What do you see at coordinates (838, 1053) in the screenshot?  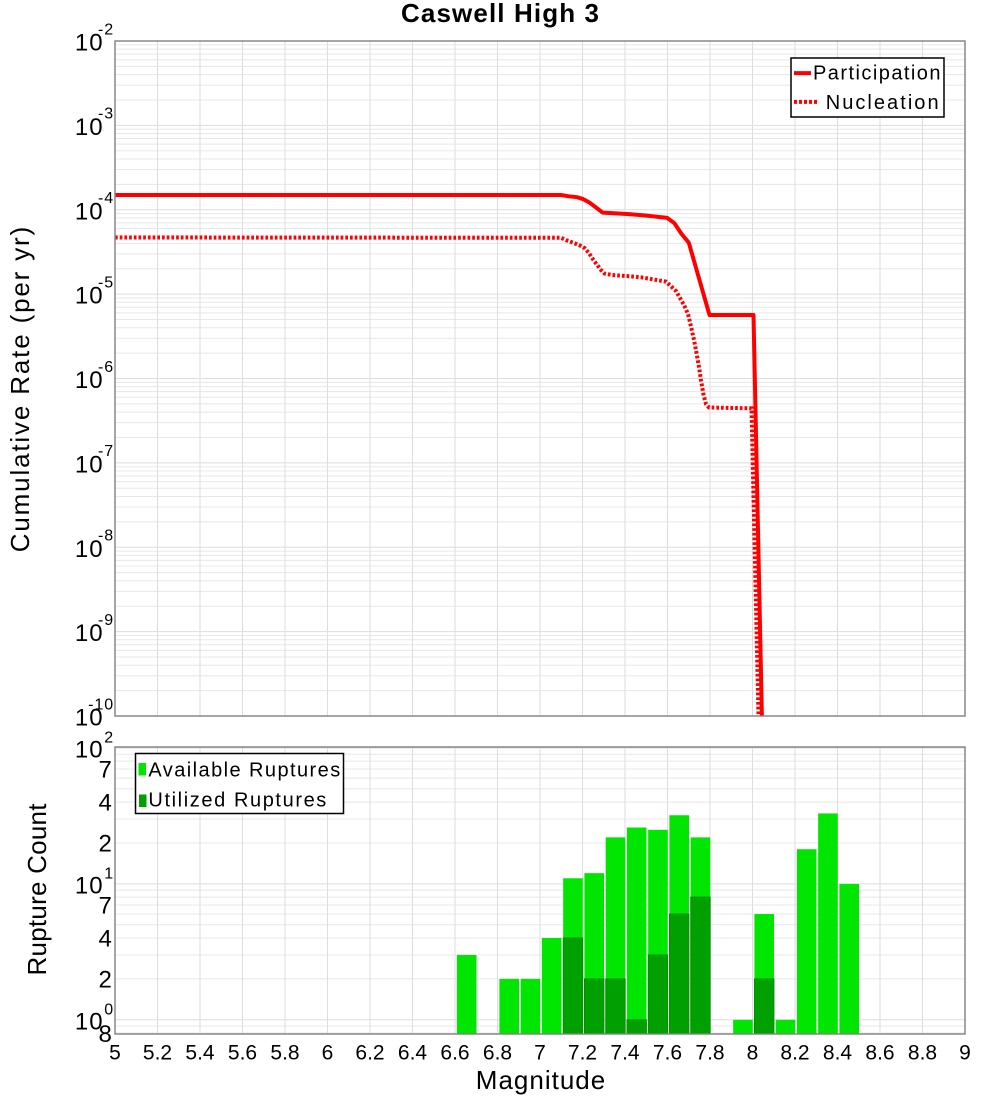 I see `svg-text: 8.4` at bounding box center [838, 1053].